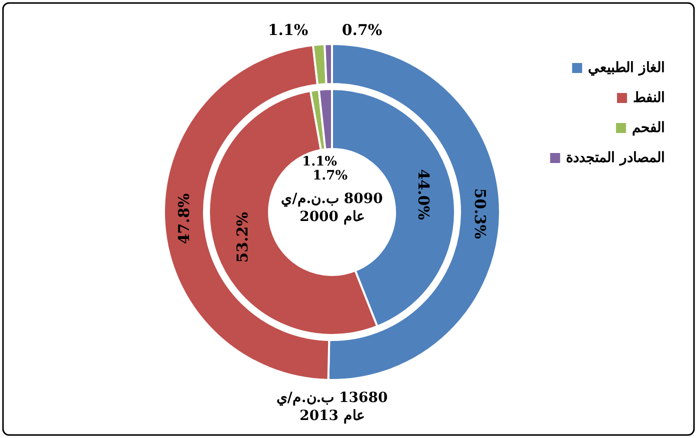 The image size is (697, 438). What do you see at coordinates (649, 98) in the screenshot?
I see `legend-label: النفط` at bounding box center [649, 98].